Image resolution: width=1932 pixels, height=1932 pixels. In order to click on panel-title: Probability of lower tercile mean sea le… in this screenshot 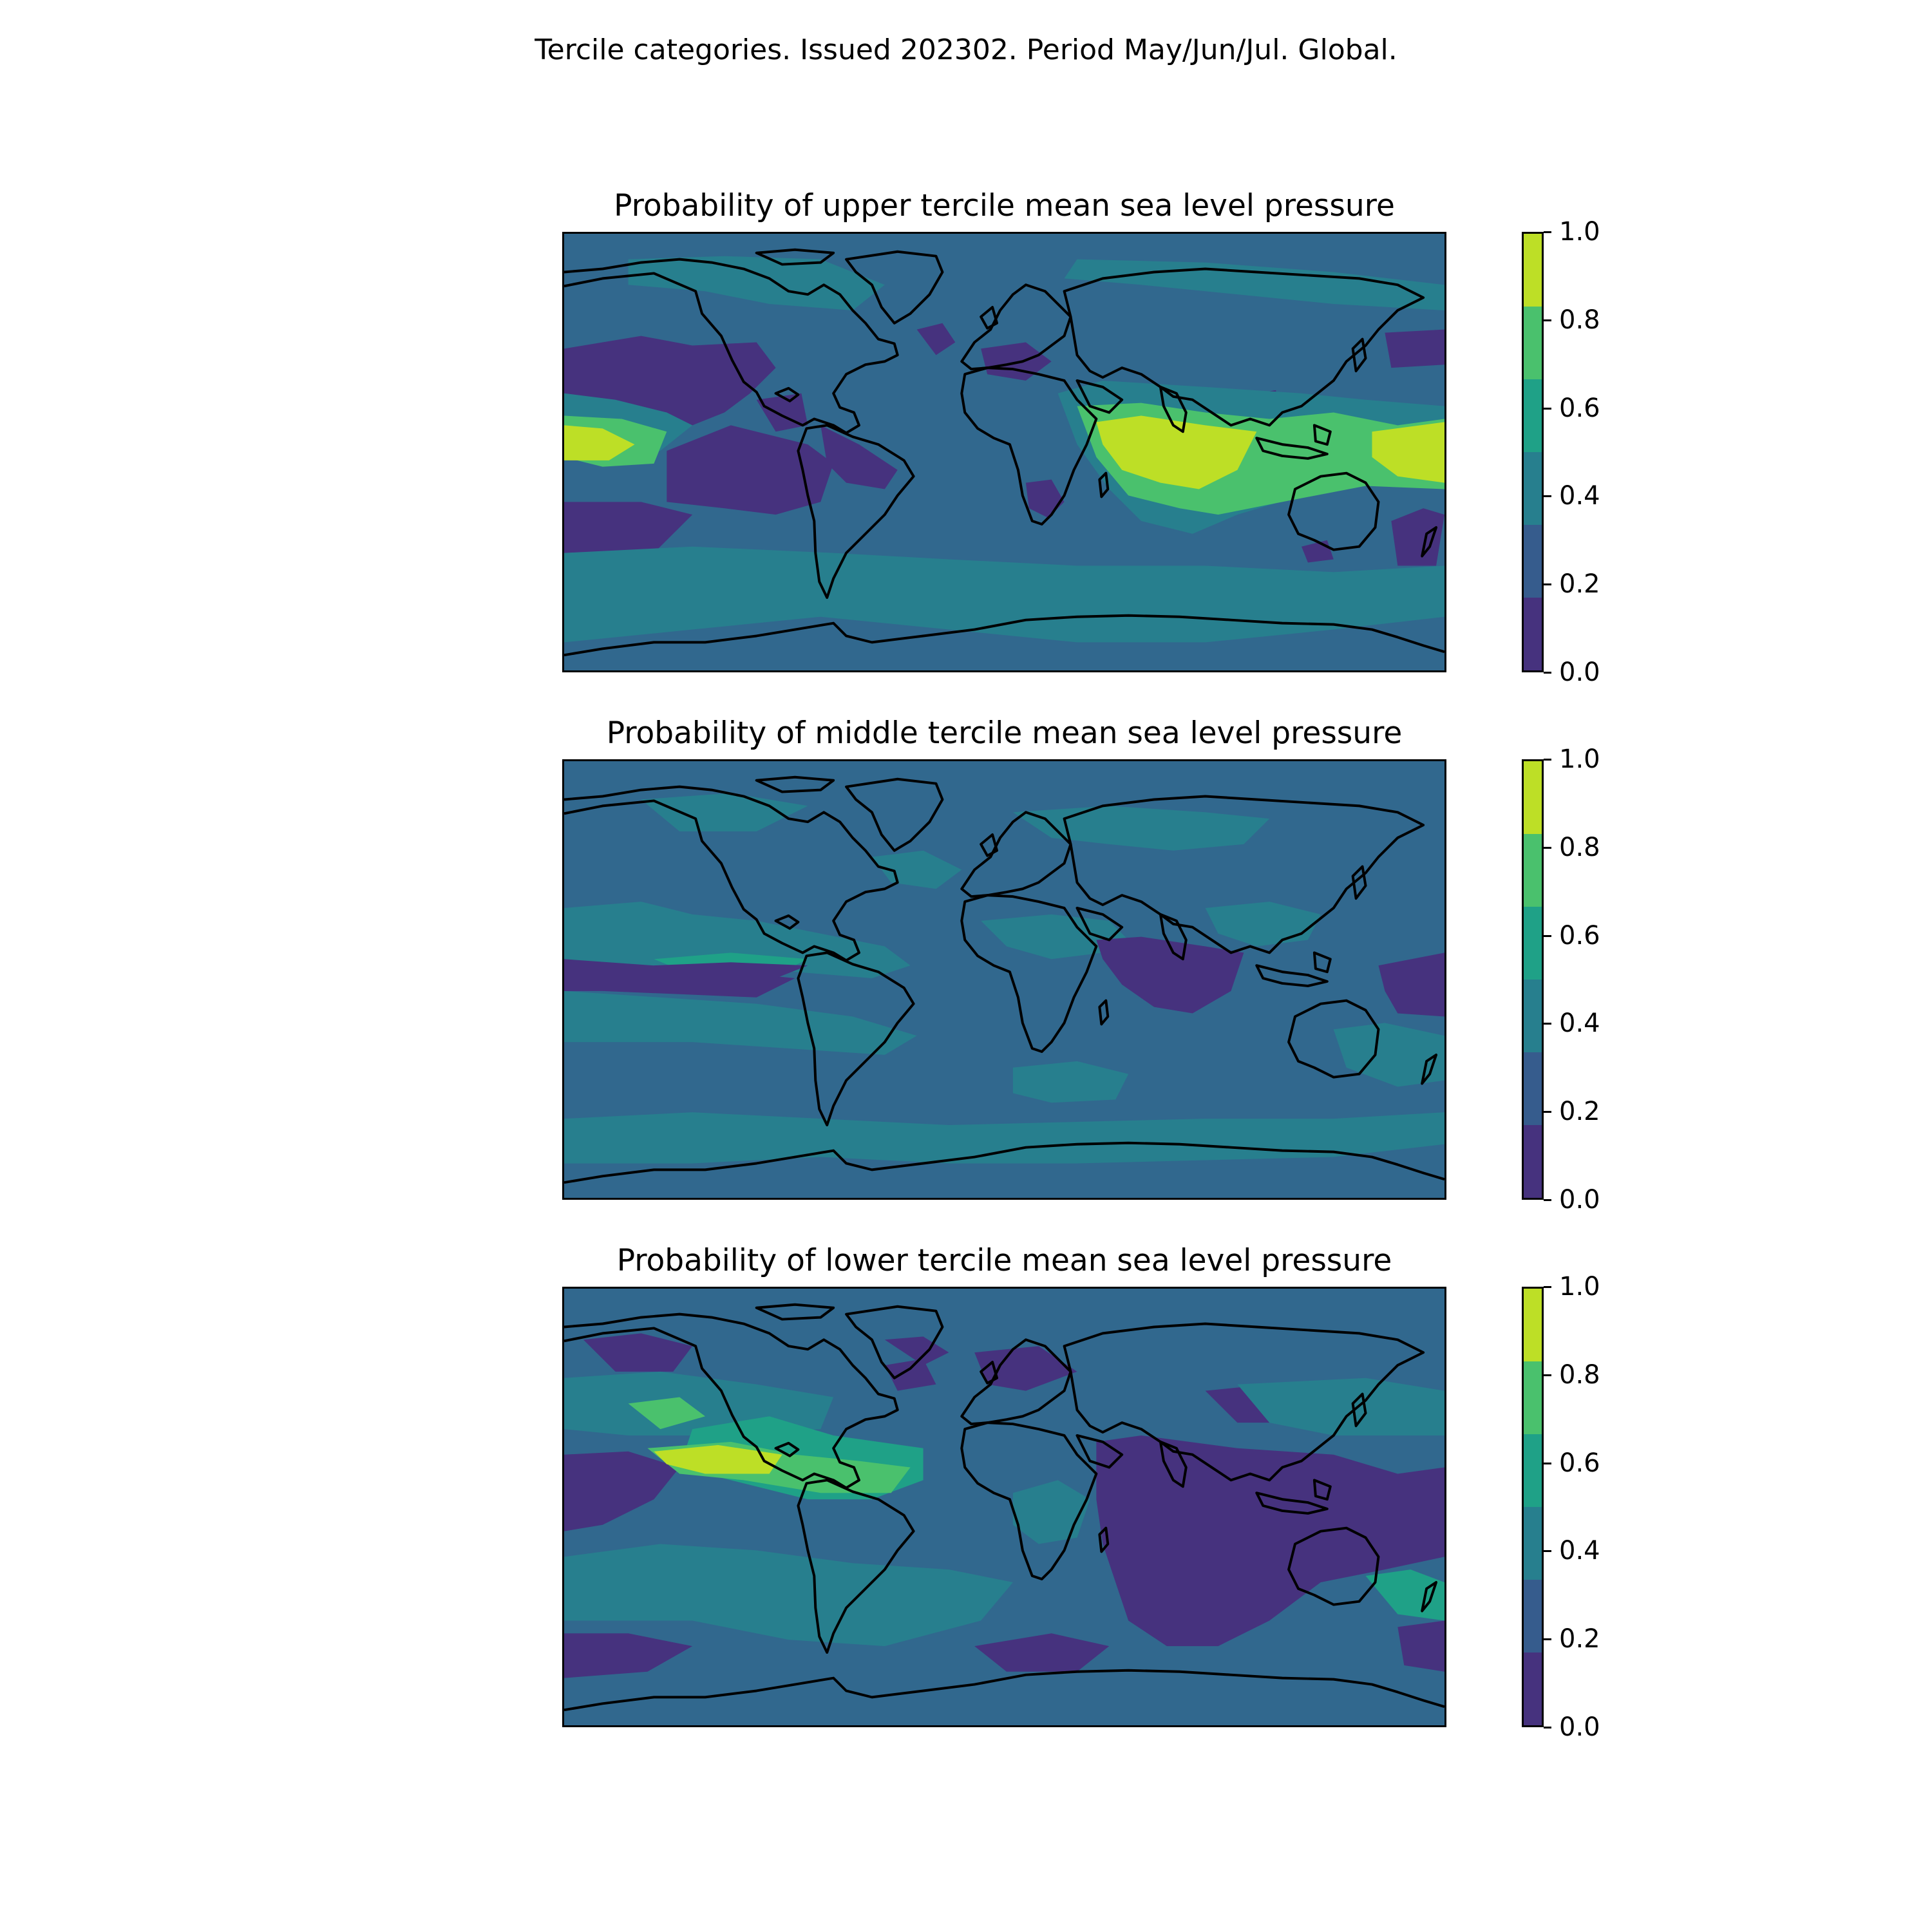, I will do `click(1004, 1260)`.